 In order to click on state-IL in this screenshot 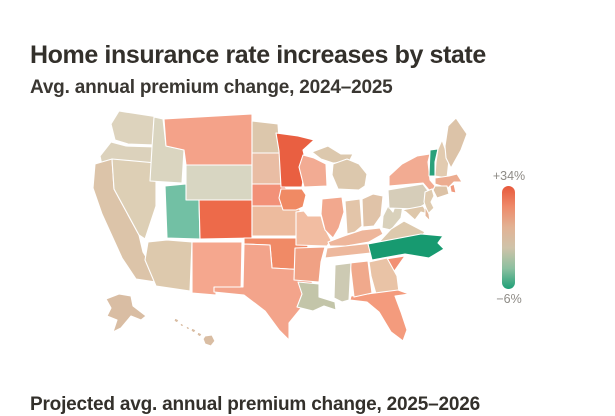, I will do `click(332, 217)`.